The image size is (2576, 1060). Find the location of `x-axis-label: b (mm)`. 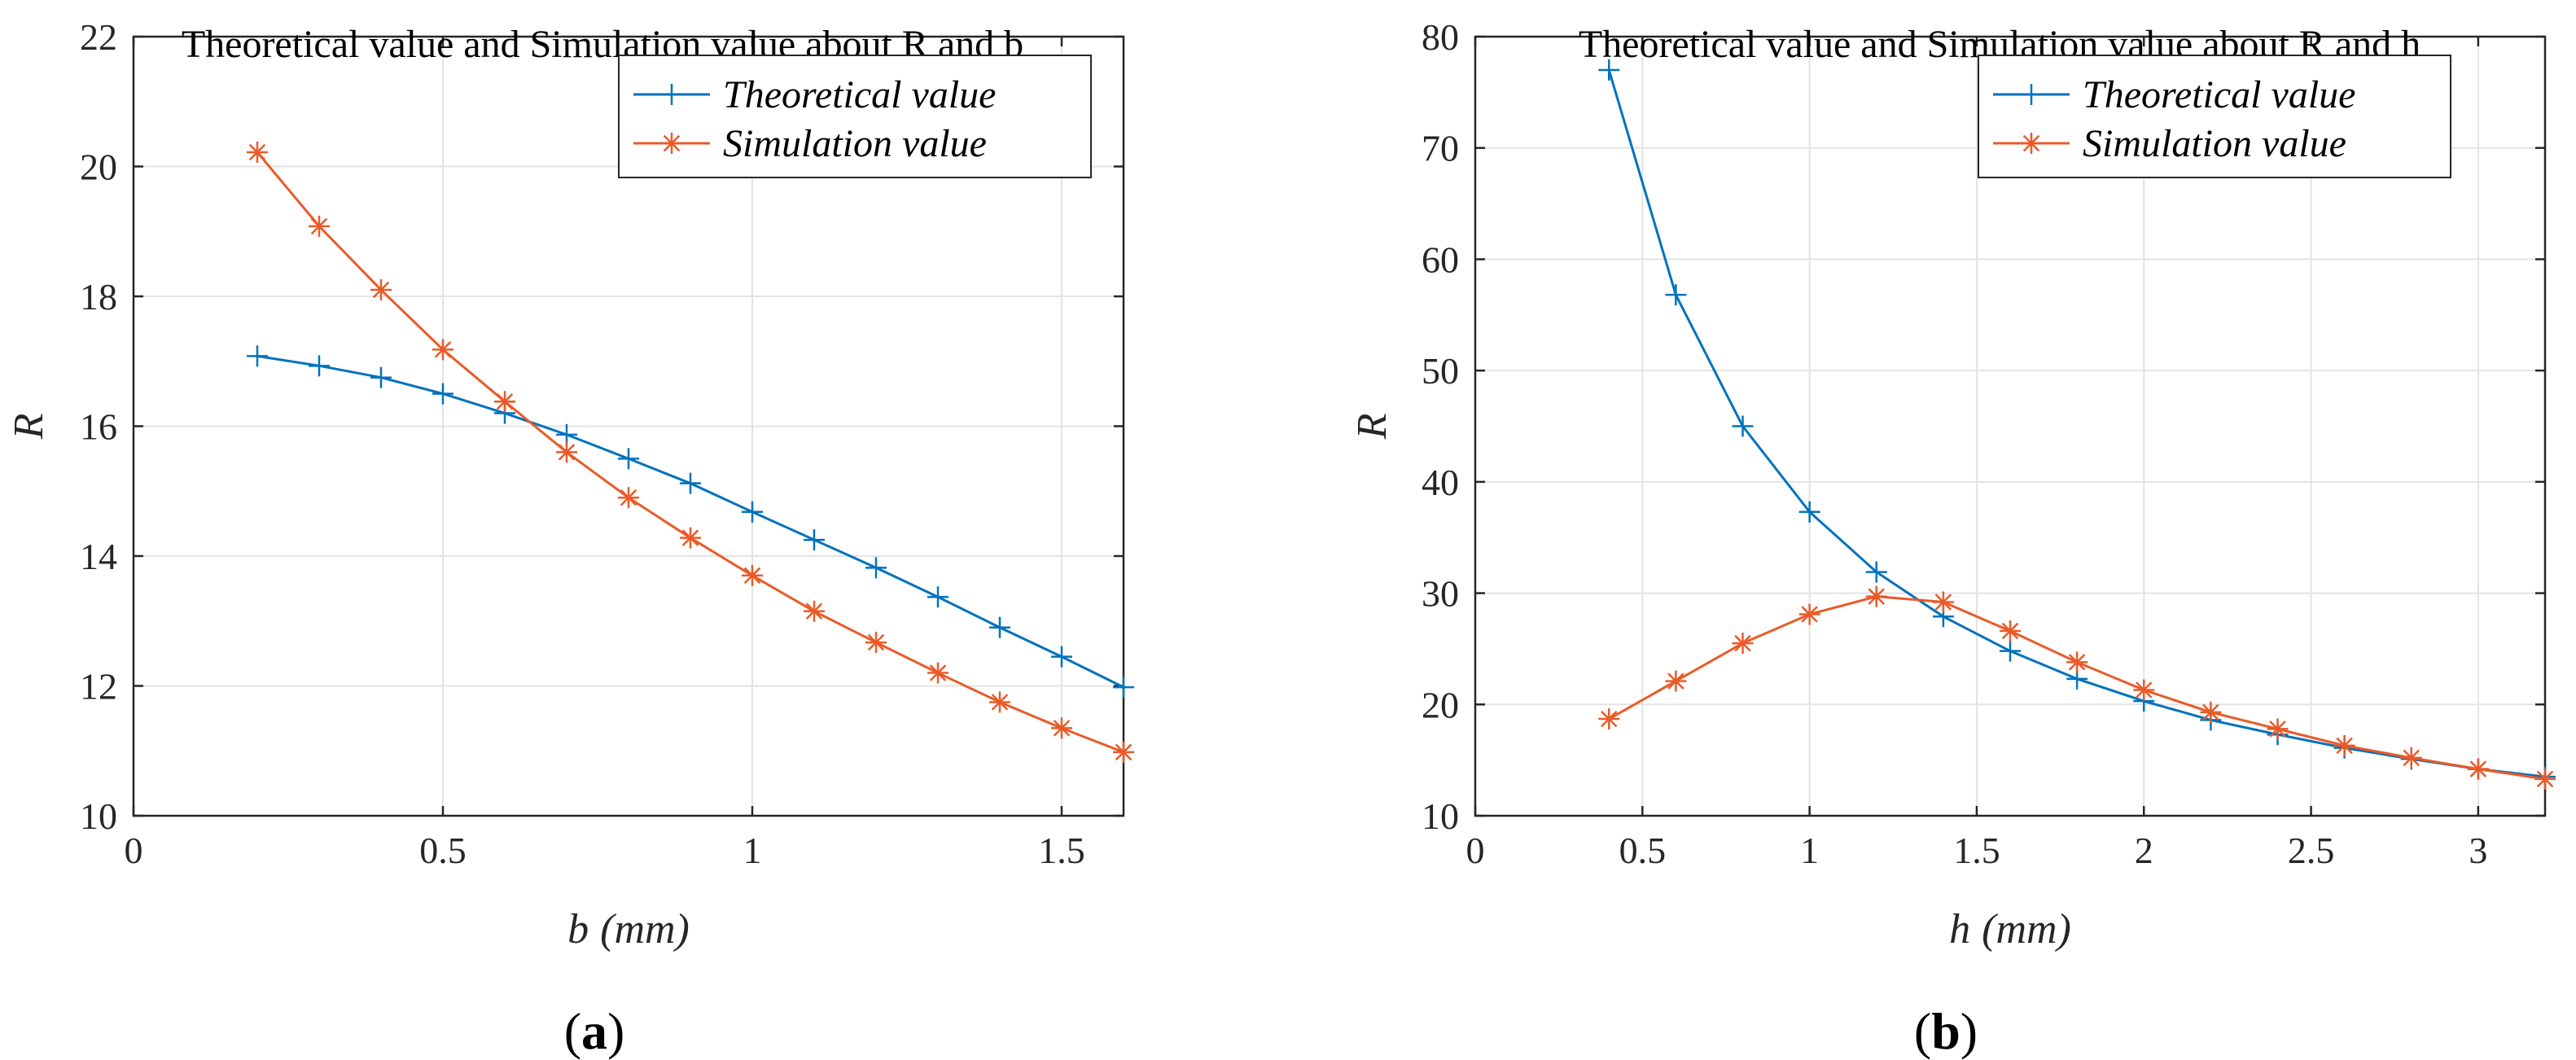

x-axis-label: b (mm) is located at coordinates (628, 929).